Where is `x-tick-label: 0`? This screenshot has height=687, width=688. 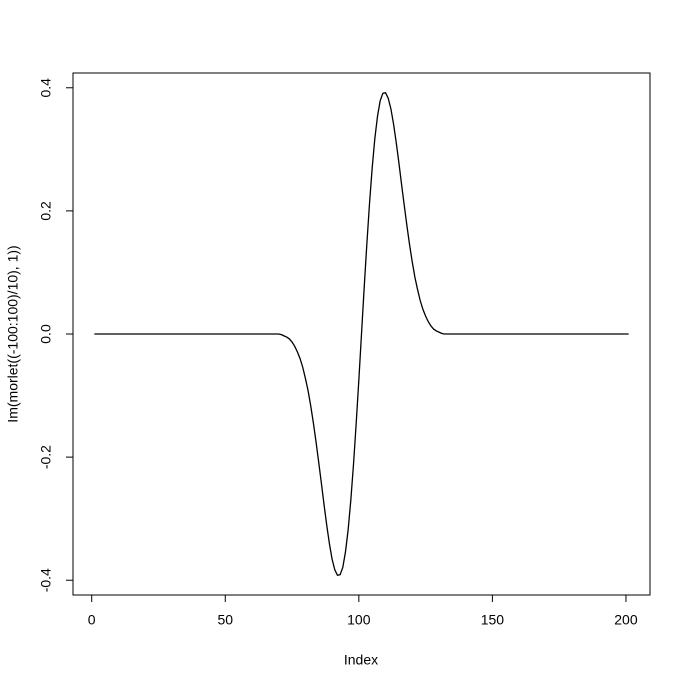
x-tick-label: 0 is located at coordinates (92, 620).